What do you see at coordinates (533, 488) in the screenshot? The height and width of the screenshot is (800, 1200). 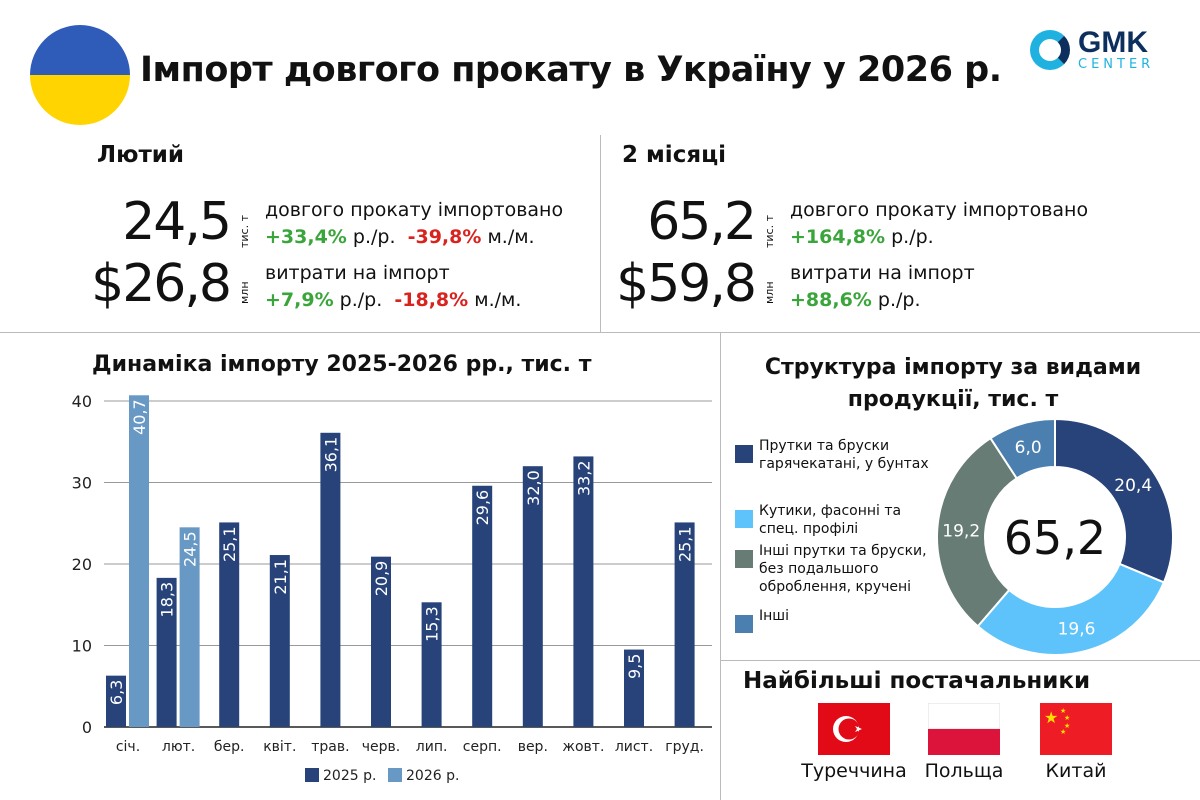 I see `bar-value-label: 32,0` at bounding box center [533, 488].